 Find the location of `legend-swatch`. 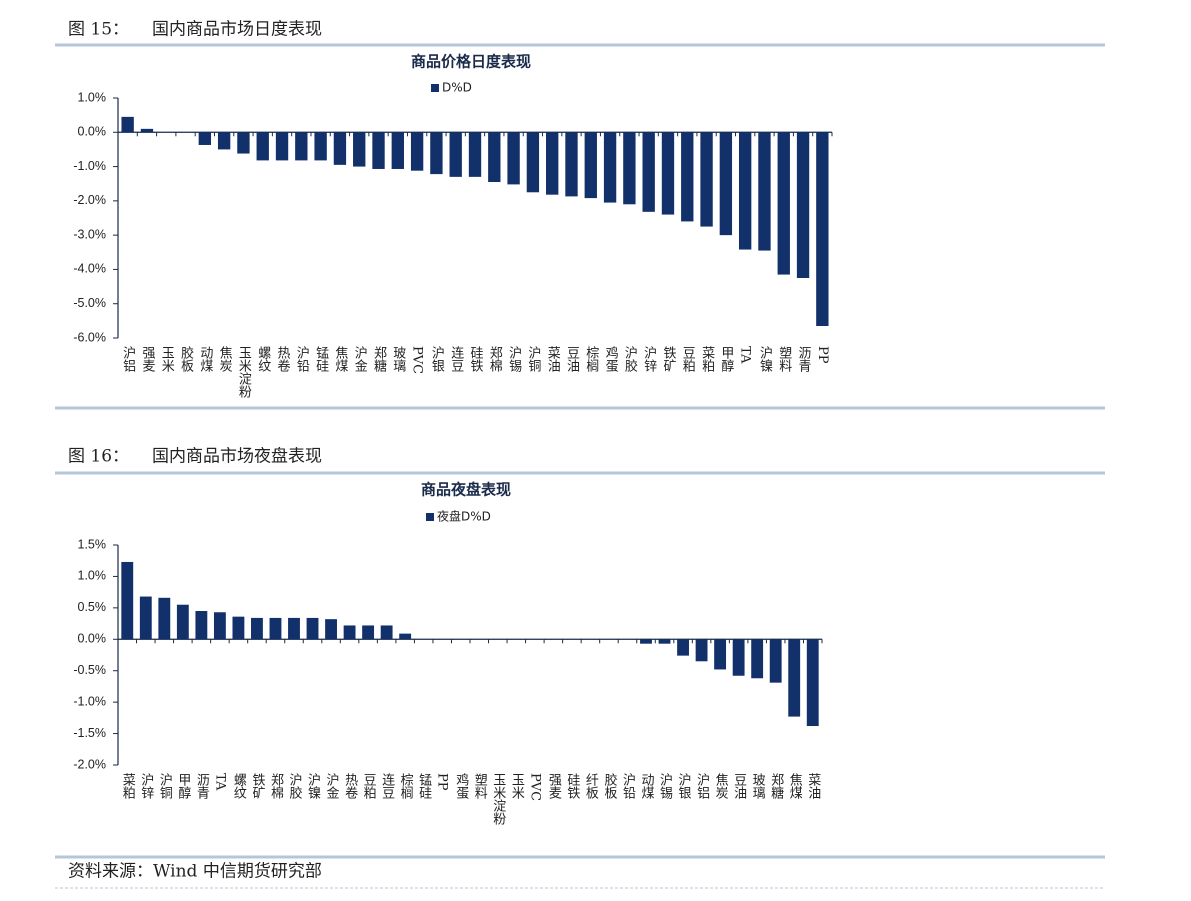

legend-swatch is located at coordinates (430, 517).